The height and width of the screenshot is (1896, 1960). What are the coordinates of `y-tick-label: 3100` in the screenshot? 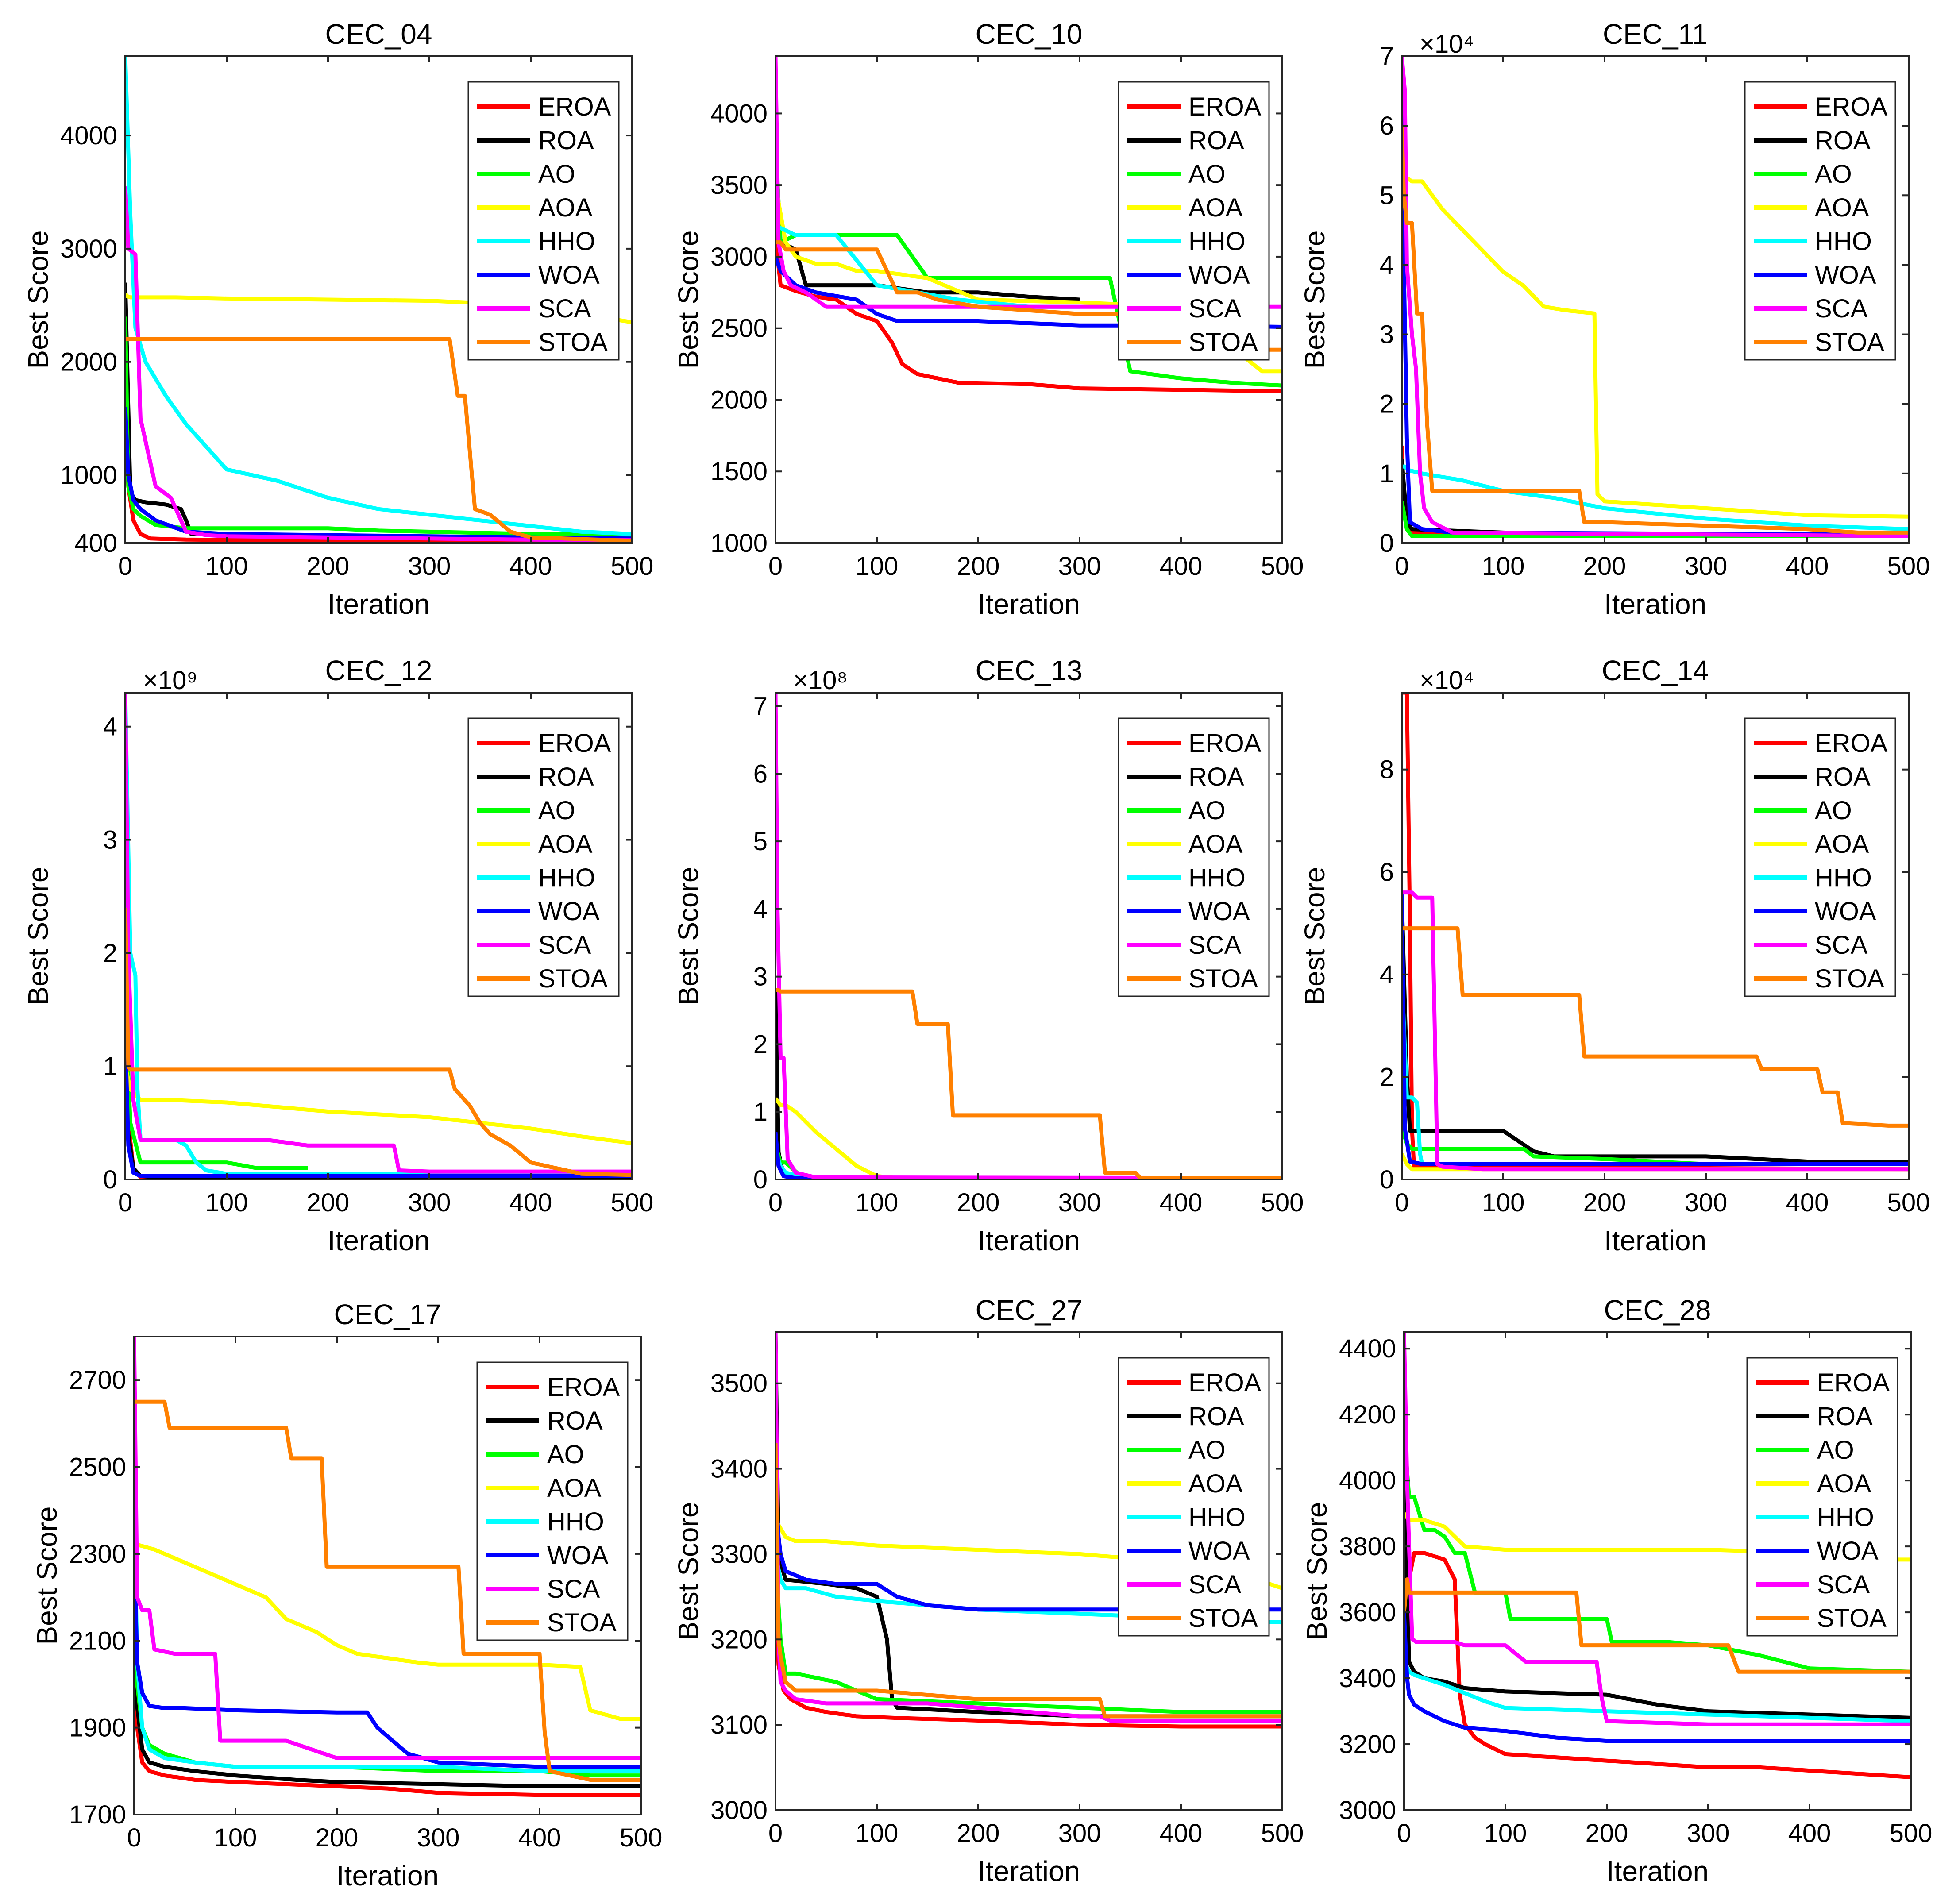 It's located at (739, 1725).